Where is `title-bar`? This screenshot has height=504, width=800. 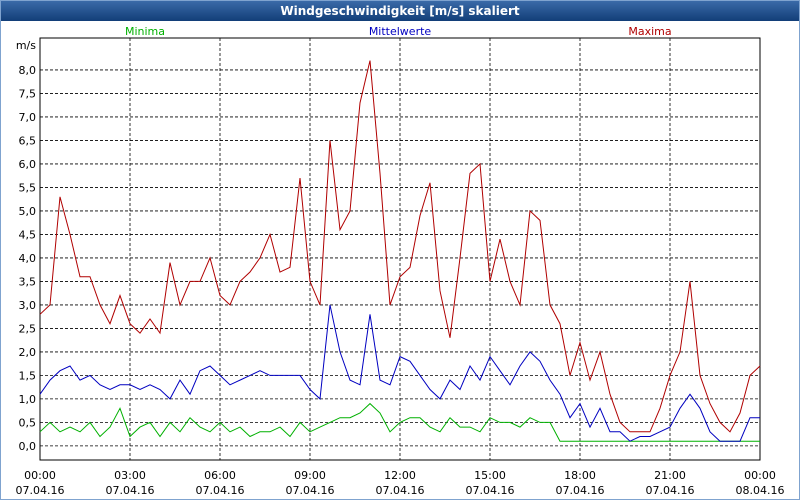
title-bar is located at coordinates (400, 11).